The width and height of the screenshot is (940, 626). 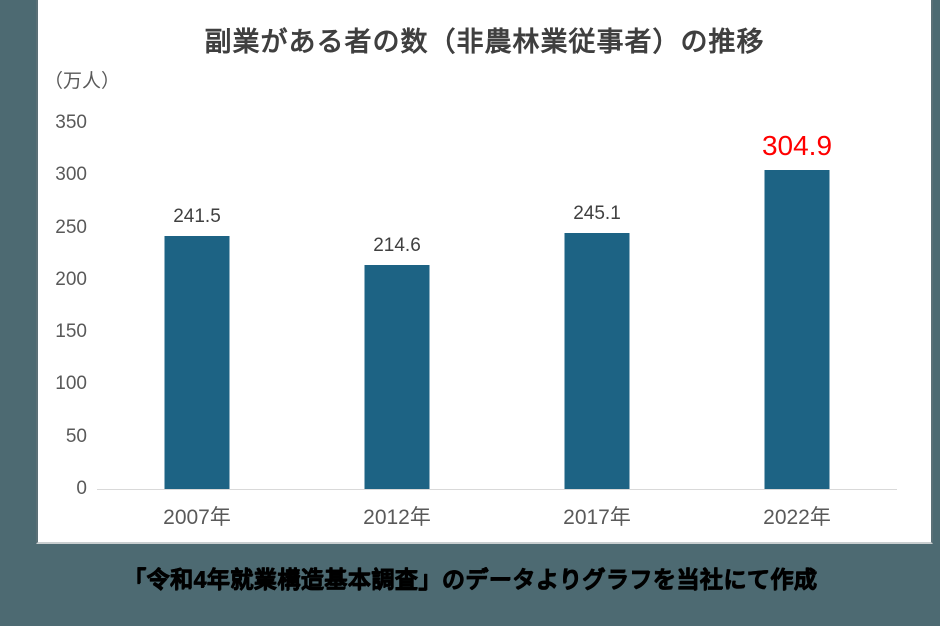 I want to click on bar-slot: 304.9, so click(x=797, y=306).